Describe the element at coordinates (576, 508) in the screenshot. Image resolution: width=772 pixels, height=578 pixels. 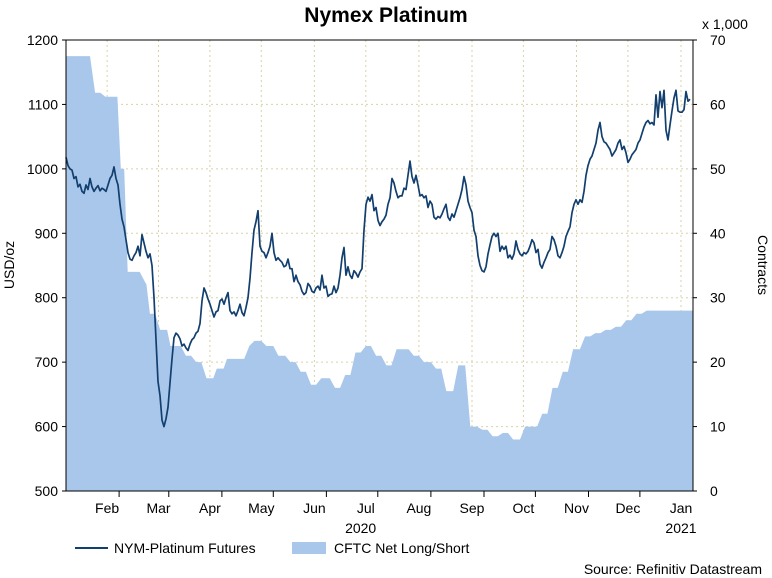
I see `month-label: Nov` at that location.